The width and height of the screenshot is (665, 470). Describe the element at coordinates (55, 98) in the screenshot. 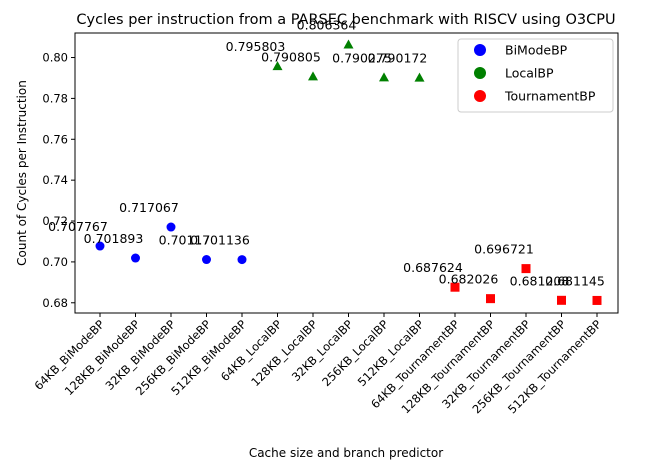

I see `y-tick-label: 0.78` at that location.